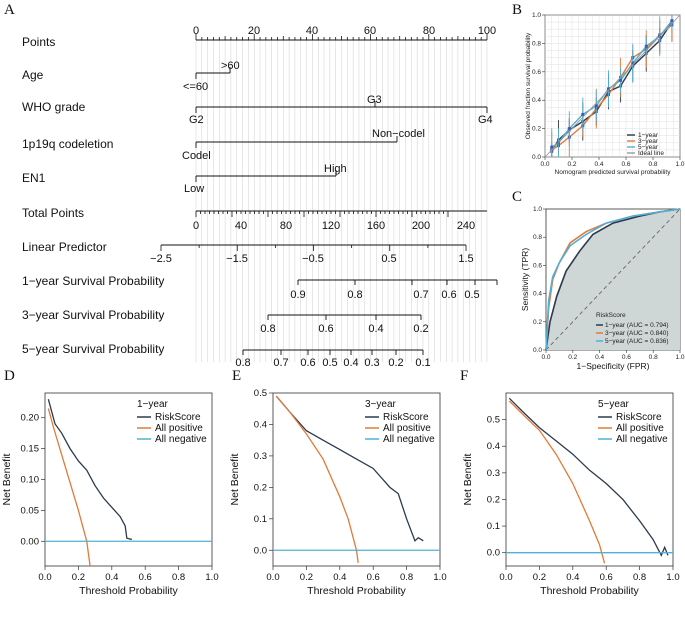 The width and height of the screenshot is (685, 623). Describe the element at coordinates (196, 226) in the screenshot. I see `total-tick-0: 0` at that location.